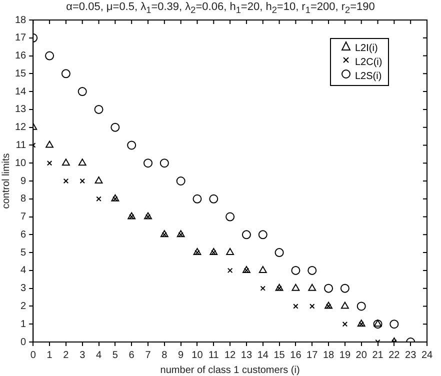  I want to click on x-tick-label: 13, so click(246, 355).